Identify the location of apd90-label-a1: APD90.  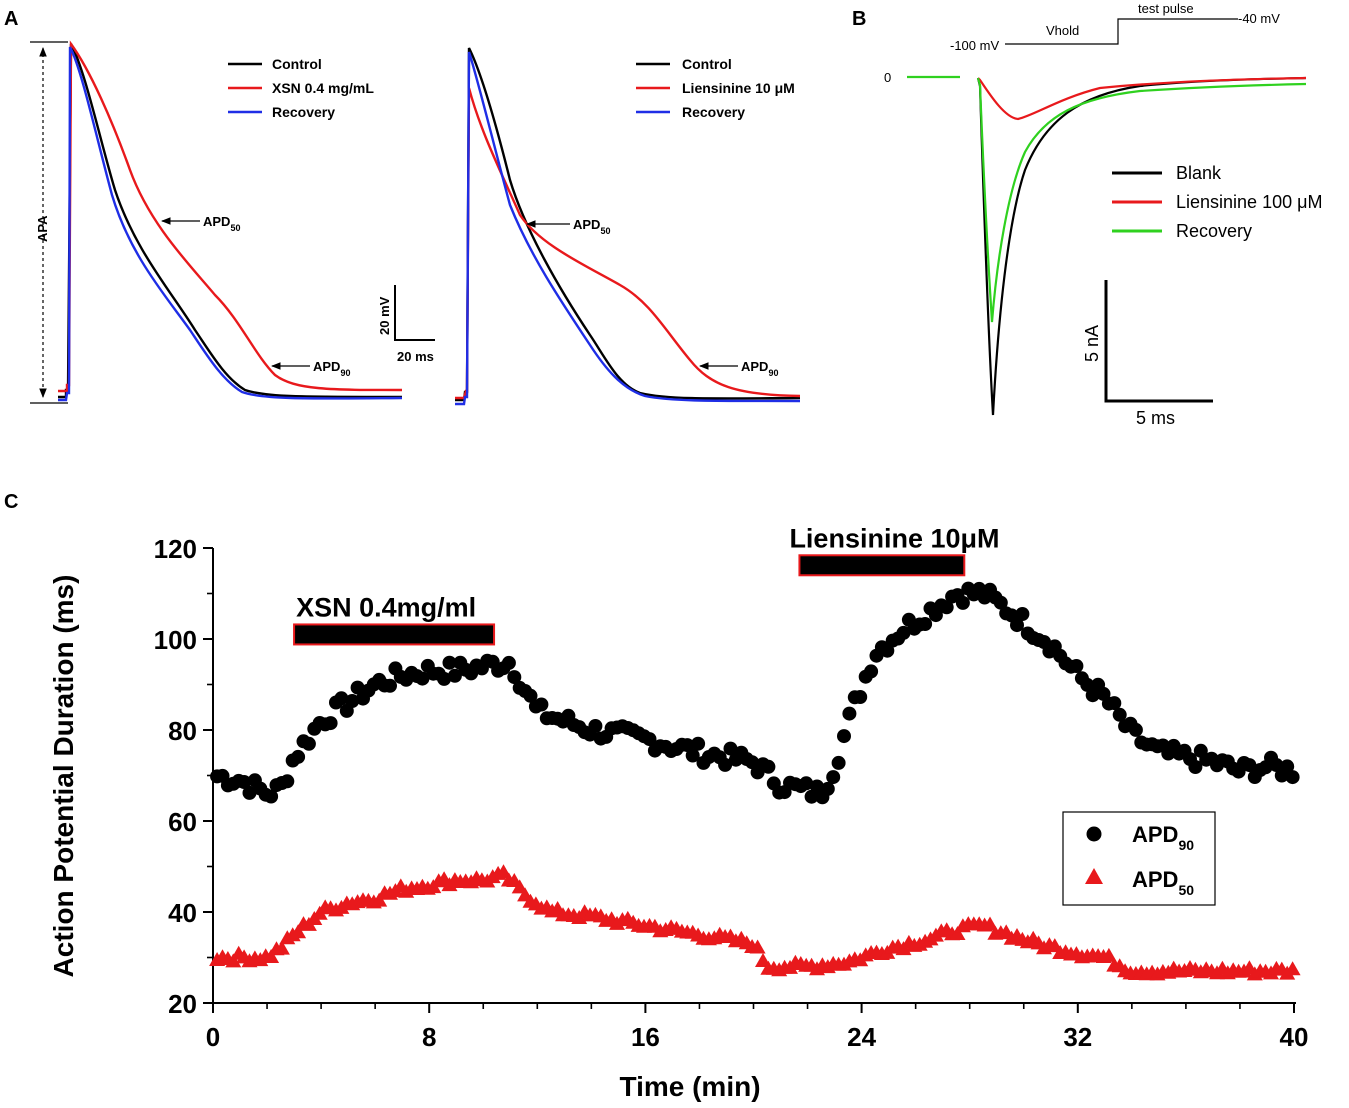
(331, 368).